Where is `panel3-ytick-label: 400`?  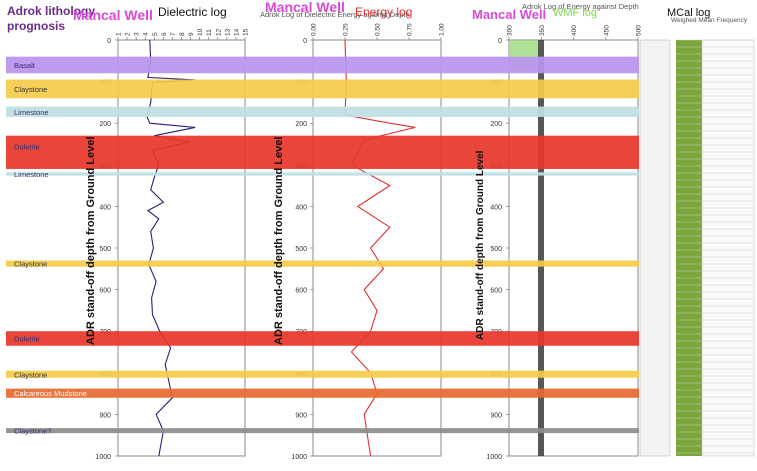 panel3-ytick-label: 400 is located at coordinates (496, 207).